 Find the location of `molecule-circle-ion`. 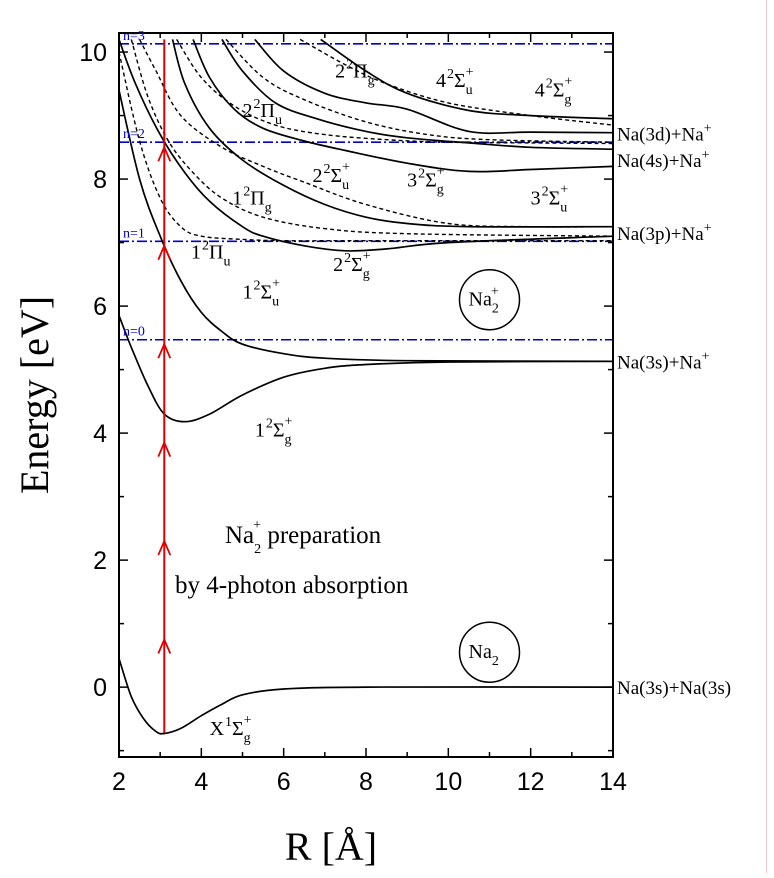

molecule-circle-ion is located at coordinates (489, 299).